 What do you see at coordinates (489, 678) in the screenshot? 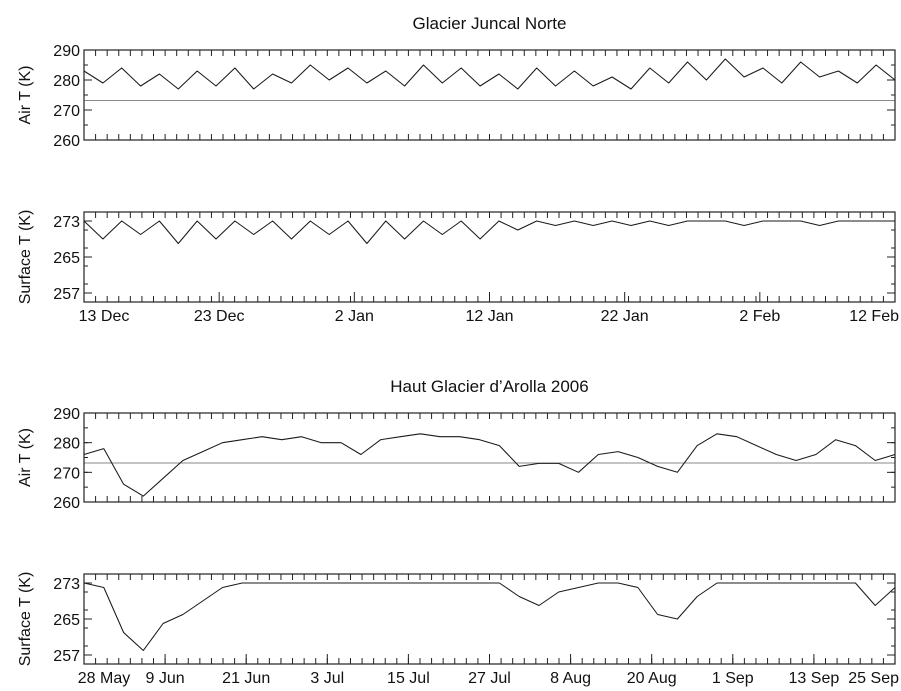
I see `x-tick-label: 27 Jul` at bounding box center [489, 678].